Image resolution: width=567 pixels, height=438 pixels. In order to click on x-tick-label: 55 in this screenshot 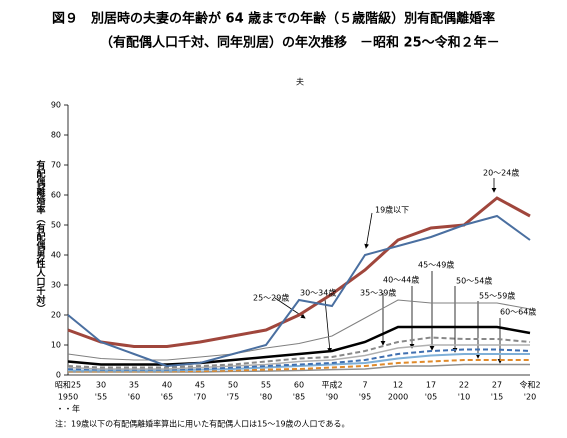, I will do `click(266, 385)`.